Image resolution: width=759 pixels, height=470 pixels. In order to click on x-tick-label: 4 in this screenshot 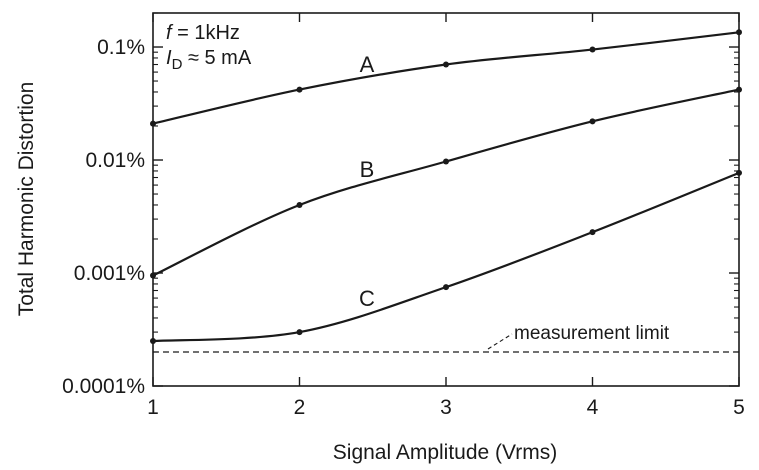, I will do `click(593, 407)`.